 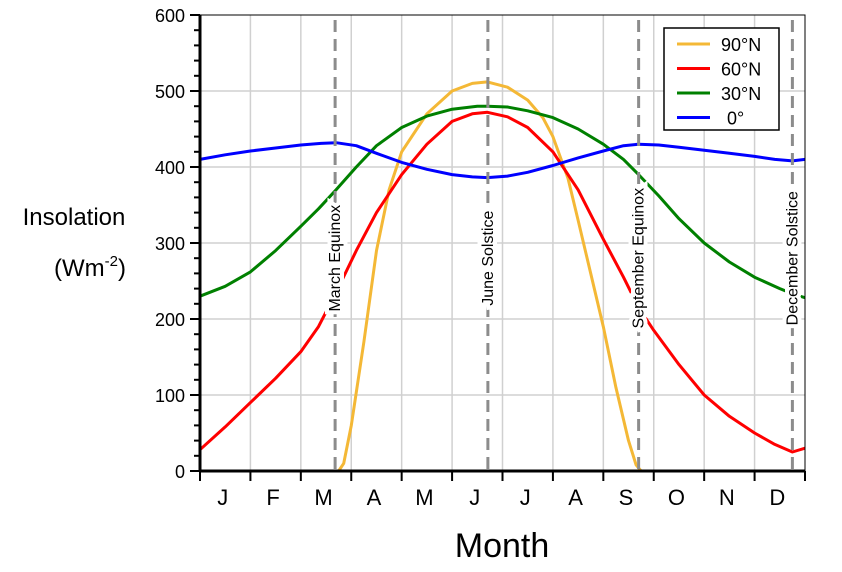 What do you see at coordinates (170, 396) in the screenshot?
I see `y-tick-label: 100` at bounding box center [170, 396].